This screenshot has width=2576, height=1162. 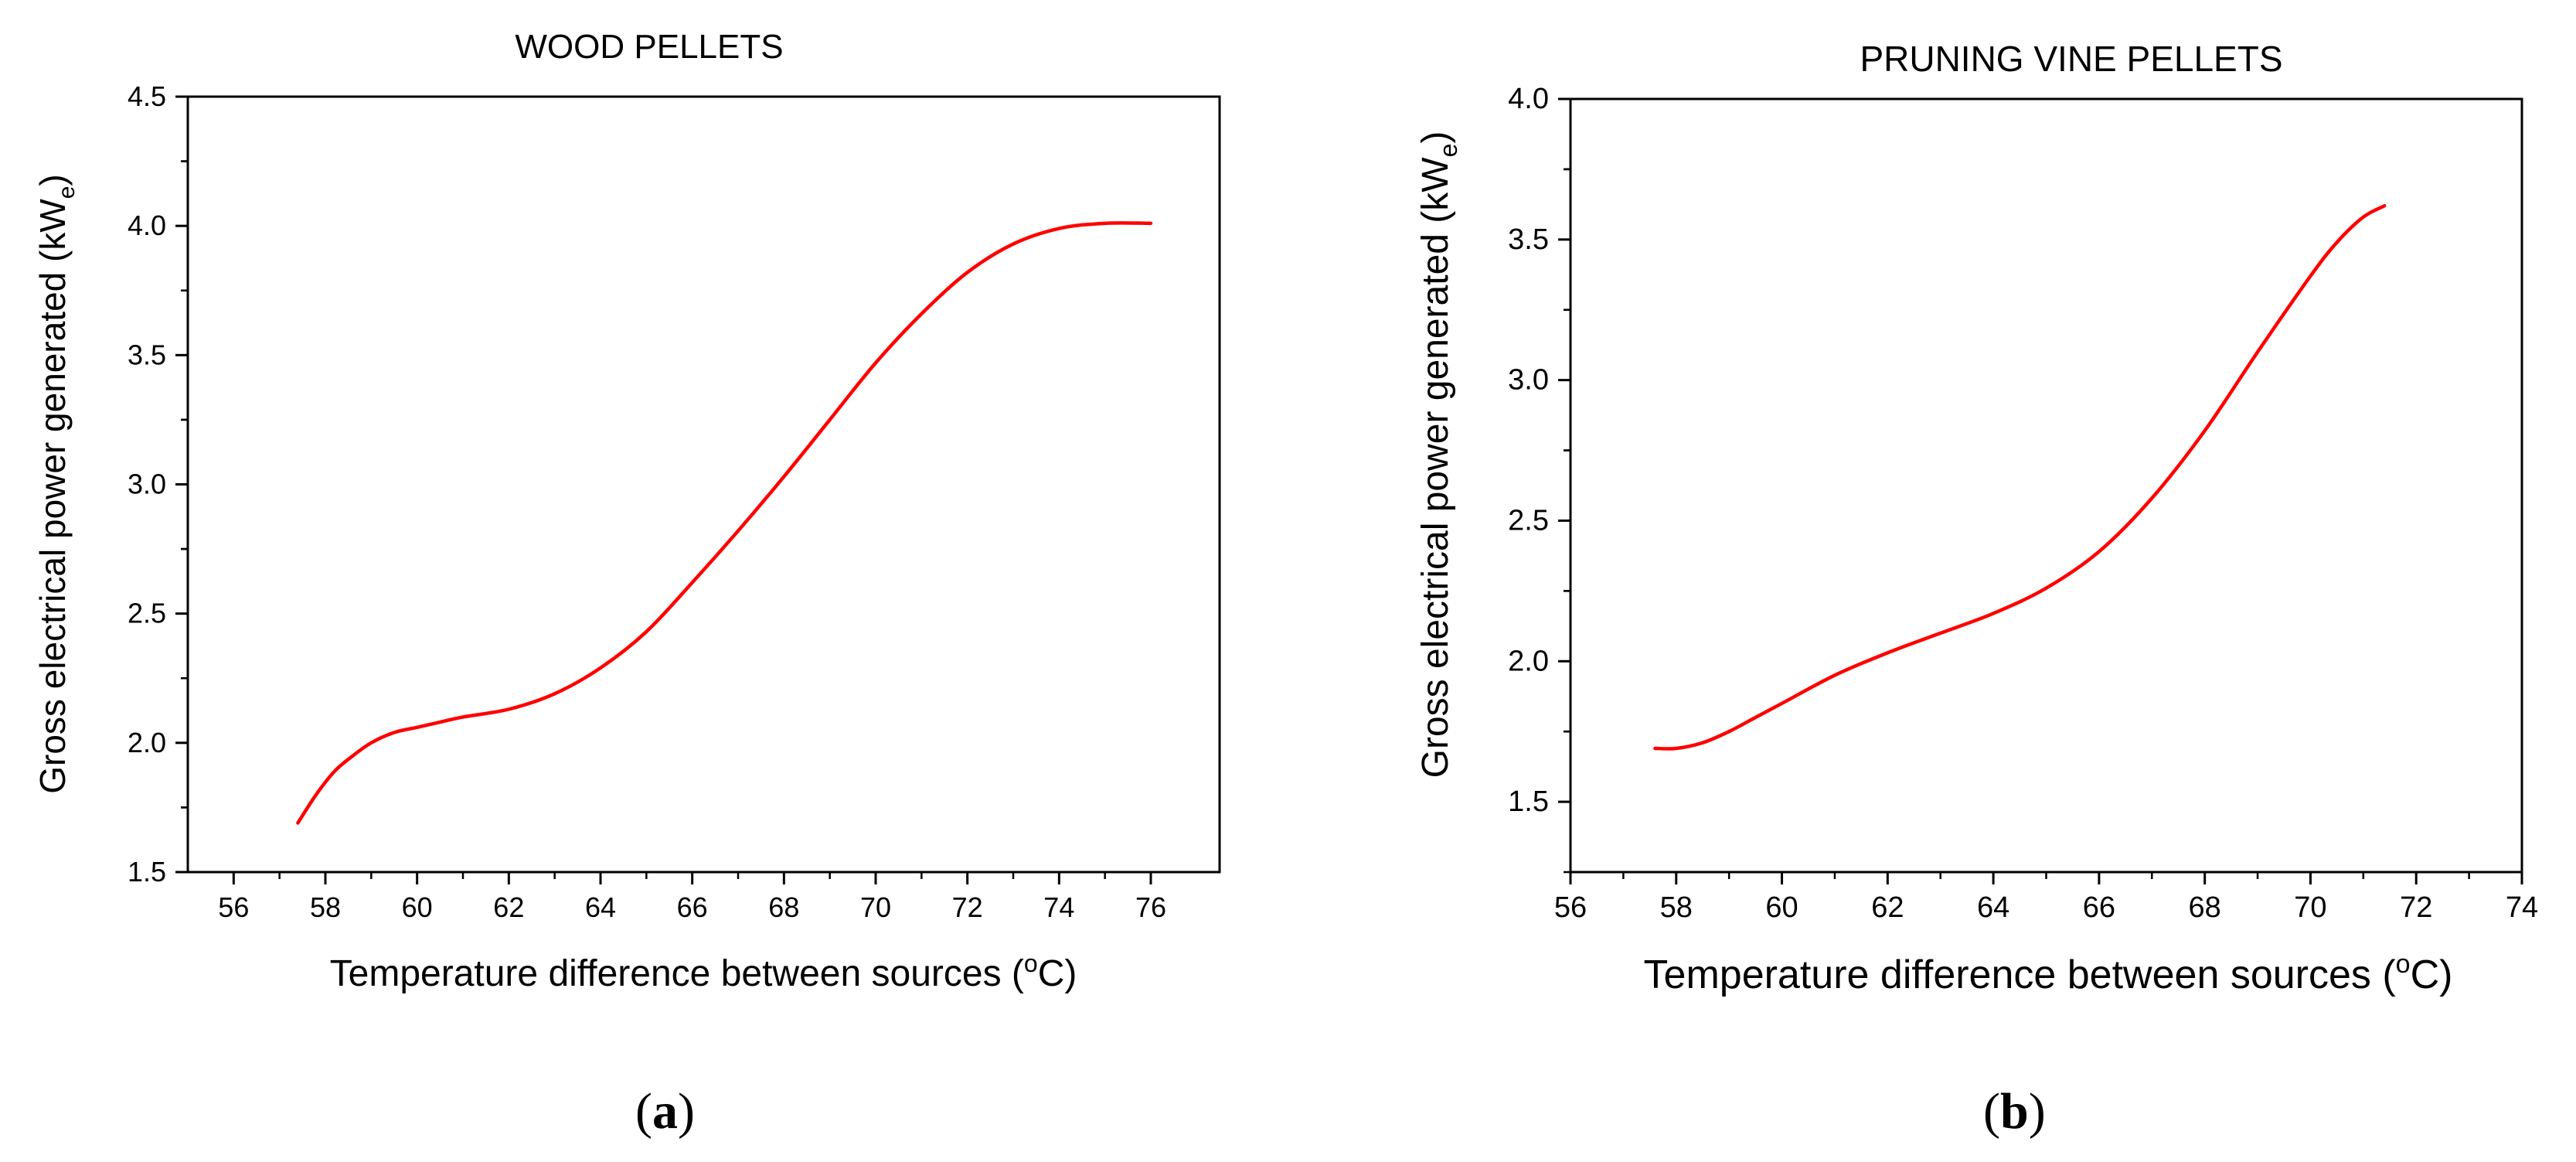 What do you see at coordinates (692, 907) in the screenshot?
I see `x-tick-label: 66` at bounding box center [692, 907].